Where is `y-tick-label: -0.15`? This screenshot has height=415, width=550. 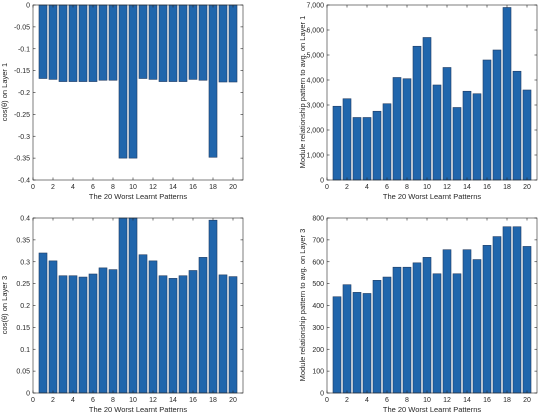
y-tick-label: -0.15 is located at coordinates (22, 71).